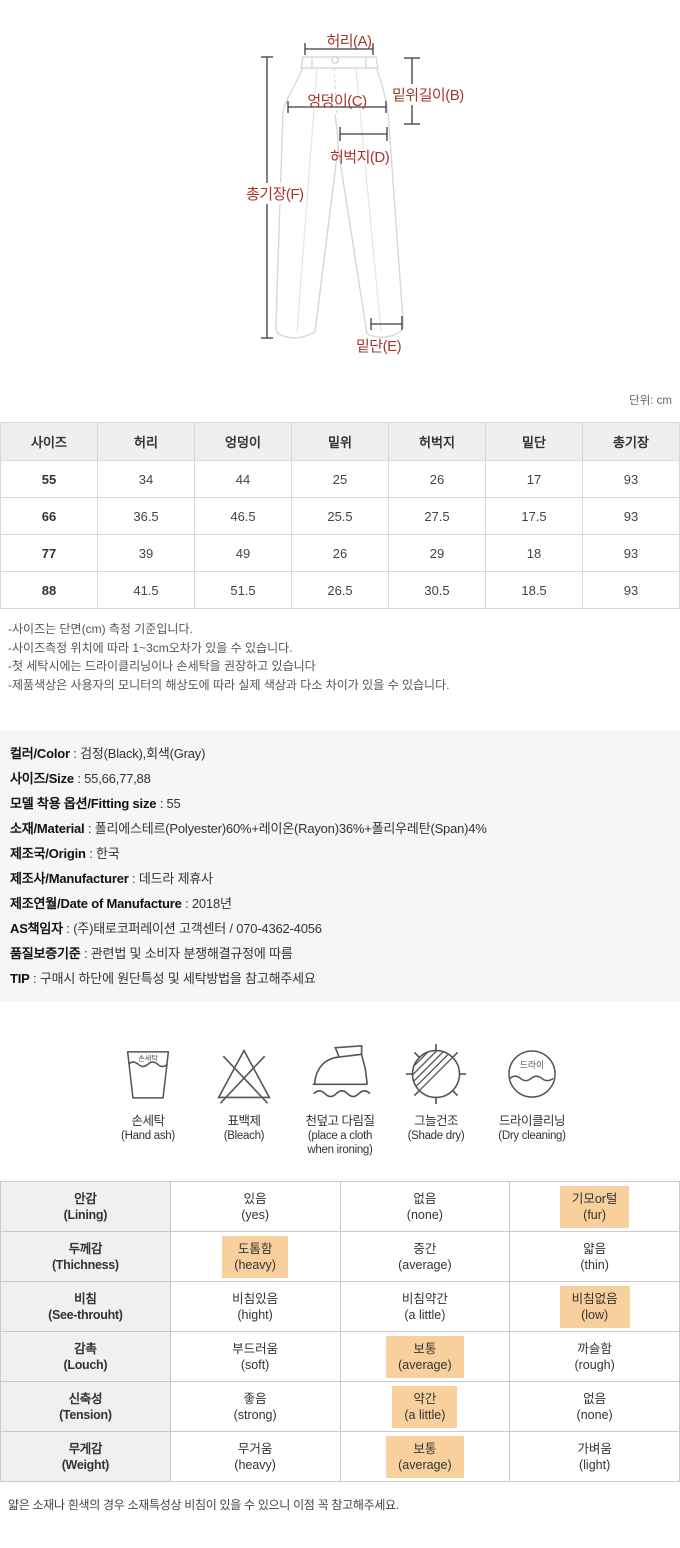  What do you see at coordinates (424, 1298) in the screenshot?
I see `fabric-option-ko: 비침약간` at bounding box center [424, 1298].